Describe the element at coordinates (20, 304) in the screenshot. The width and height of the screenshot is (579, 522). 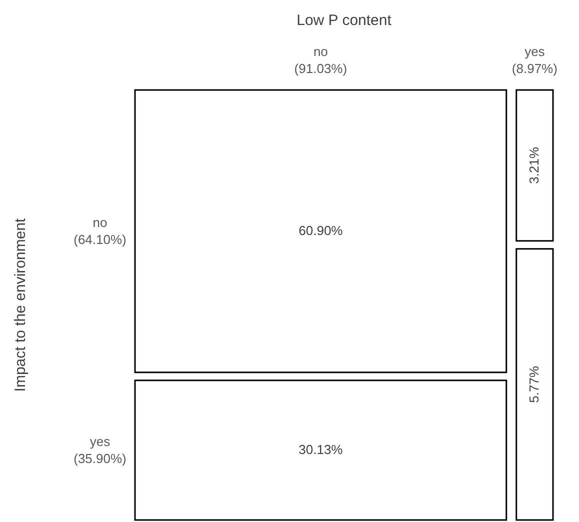
I see `text: Impact to the environment` at that location.